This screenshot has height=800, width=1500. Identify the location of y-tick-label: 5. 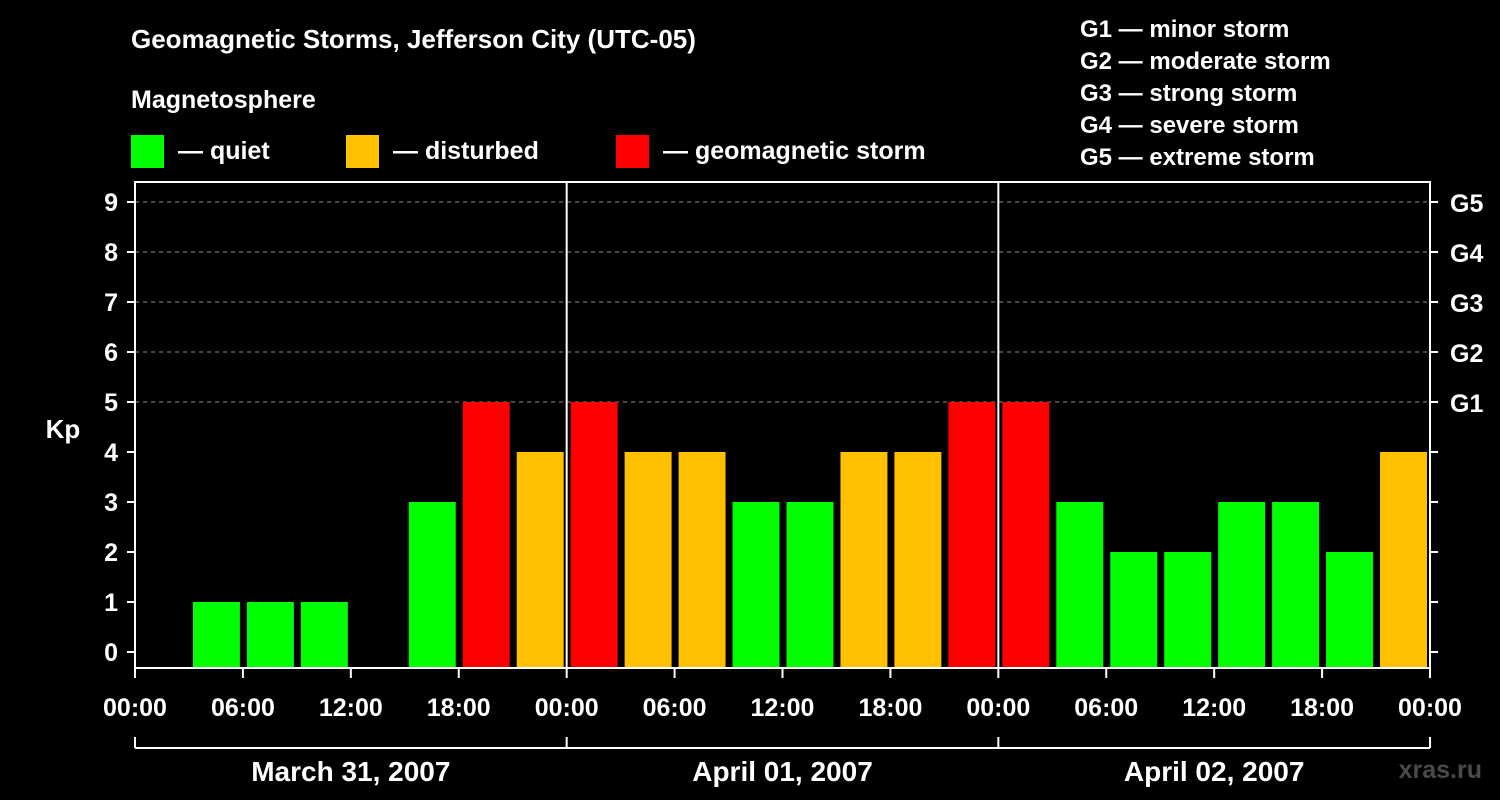
(111, 403).